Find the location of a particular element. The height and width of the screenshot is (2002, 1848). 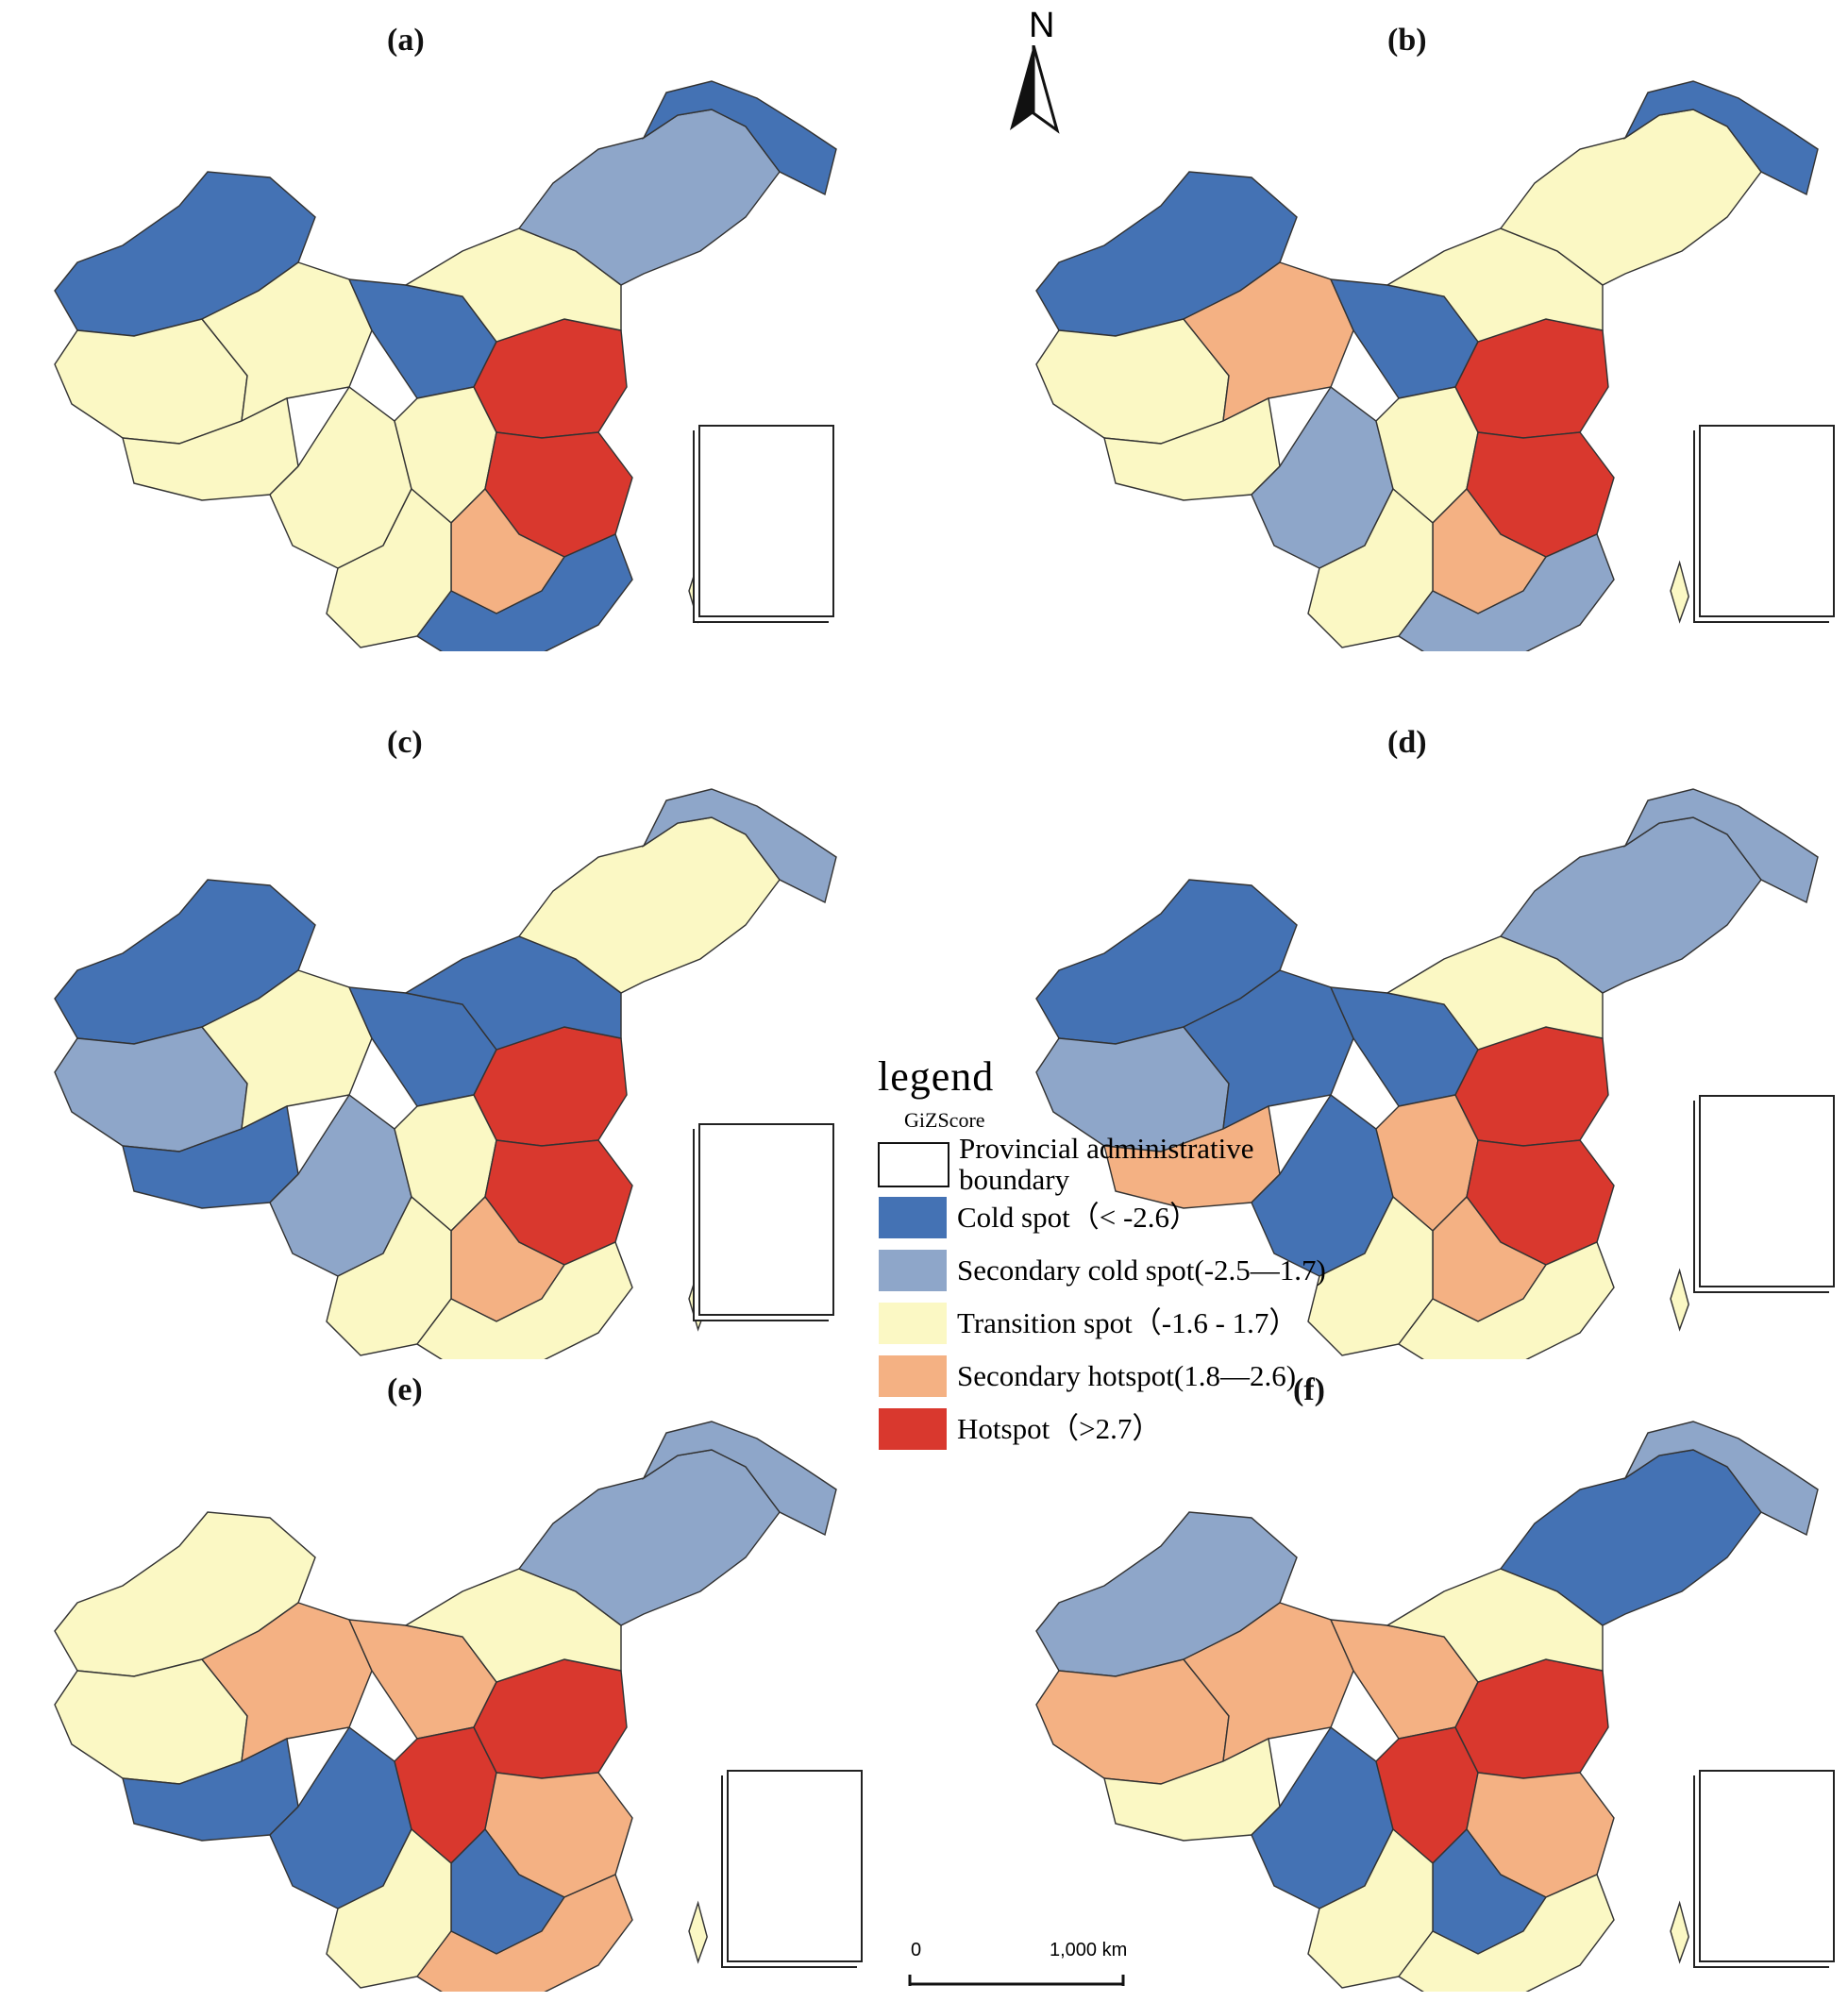

panel-label: (f) is located at coordinates (1309, 1389).